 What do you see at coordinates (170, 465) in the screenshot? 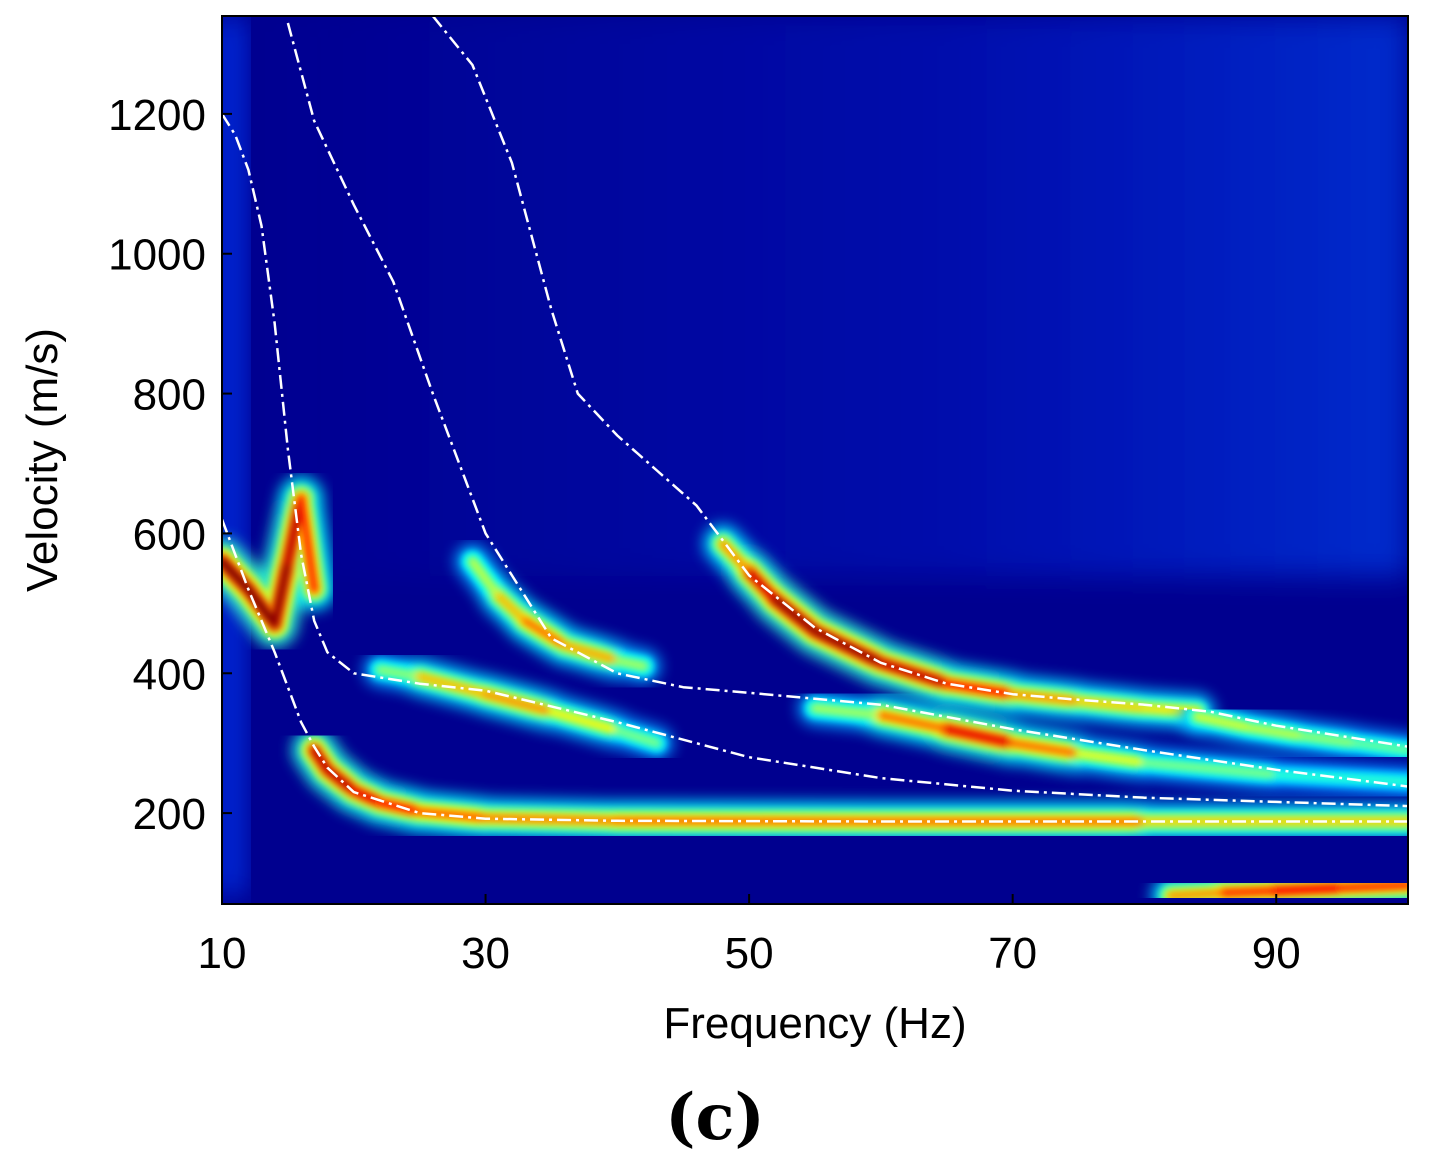
I see `y-axis-ticks: 200 400 600 800 1000 1200` at bounding box center [170, 465].